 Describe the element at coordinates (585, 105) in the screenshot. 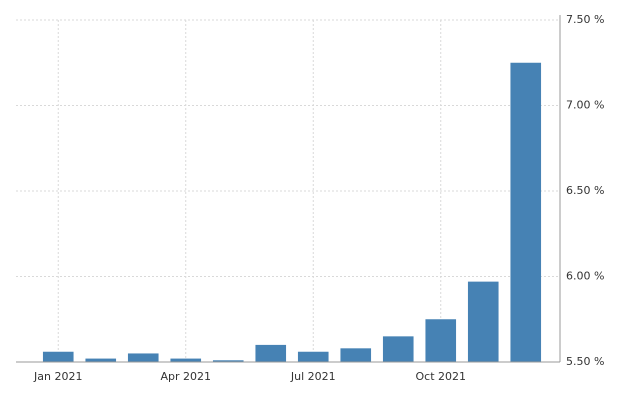

I see `y-tick-label: 7.00 %` at that location.